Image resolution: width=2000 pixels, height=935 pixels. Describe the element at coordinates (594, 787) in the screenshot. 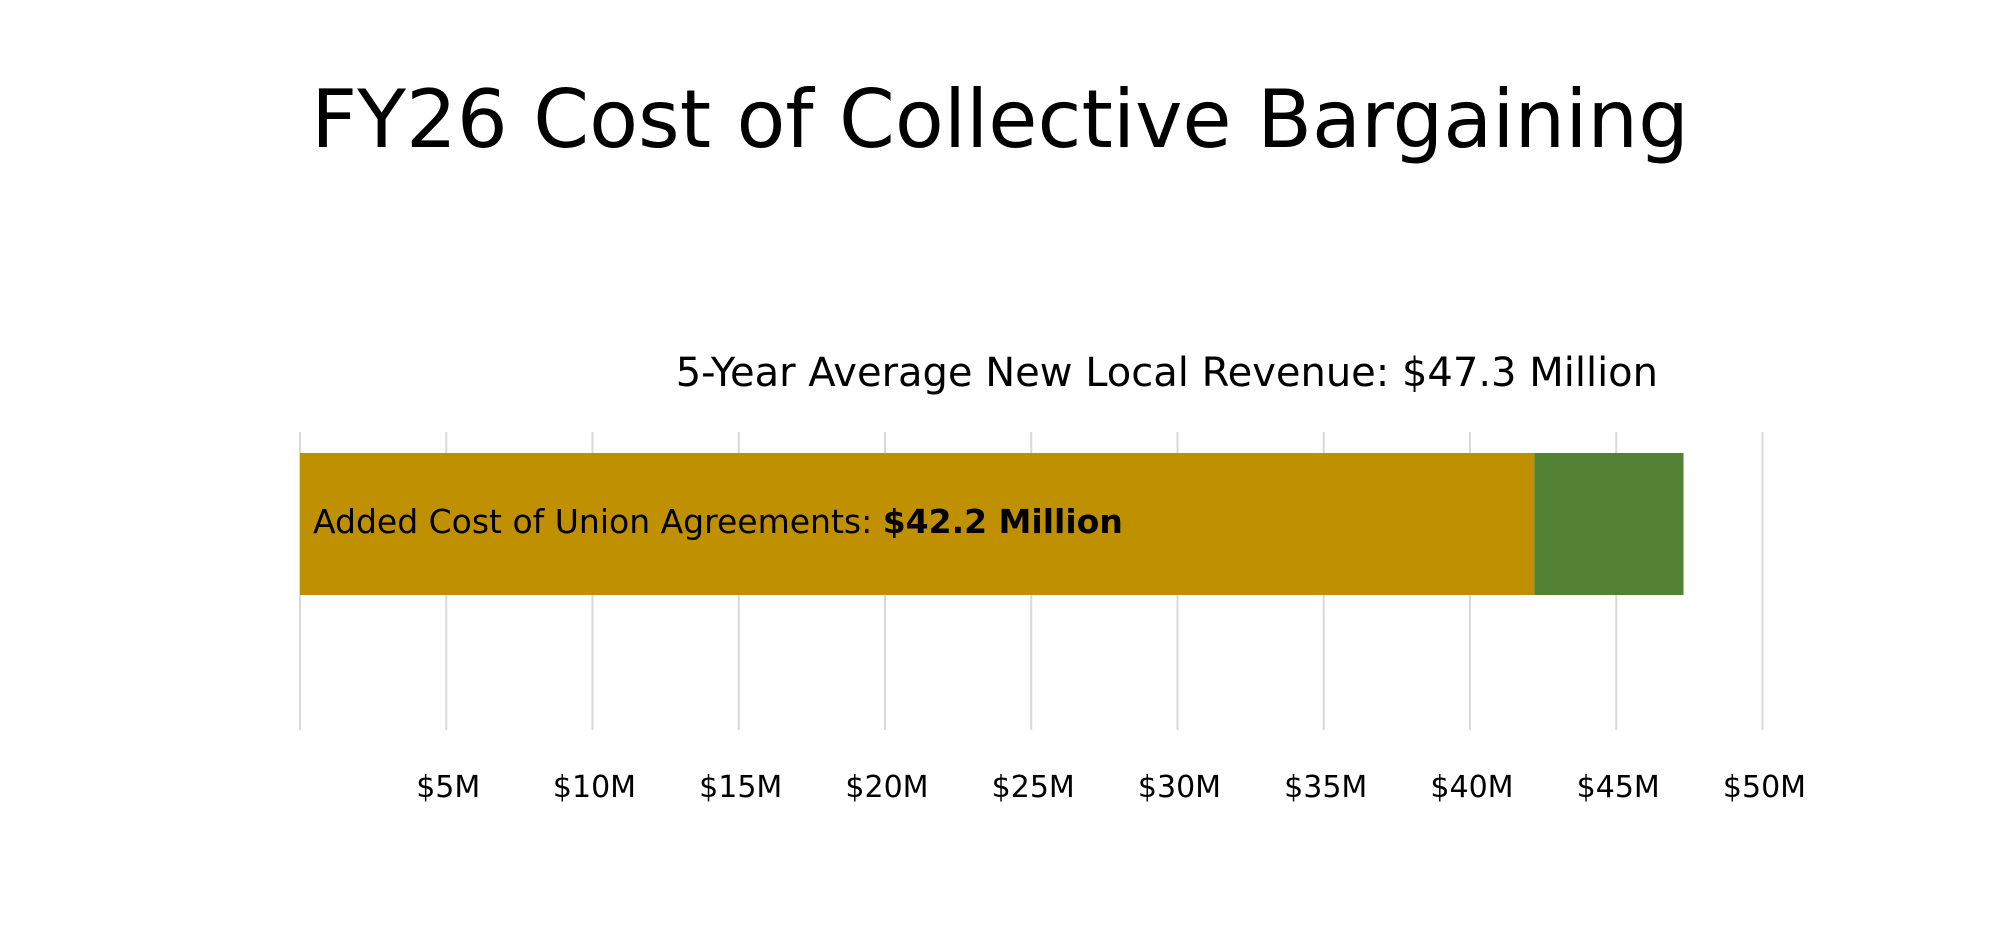

I see `x-tick-label: $10M` at that location.